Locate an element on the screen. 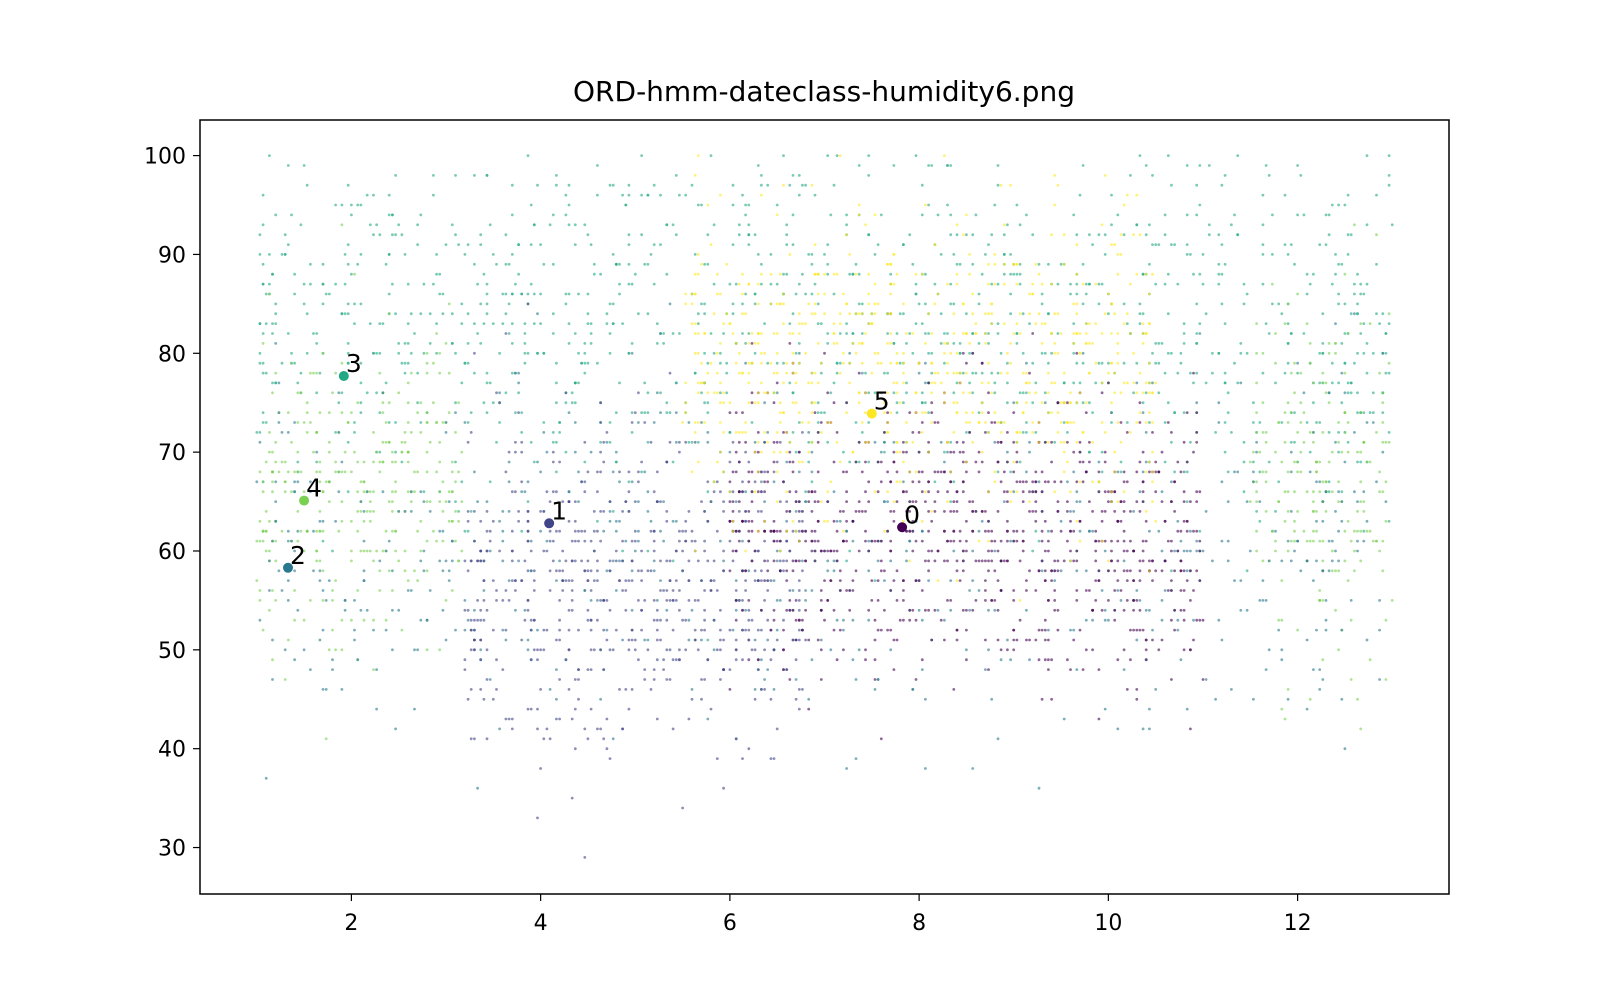  cluster-center-label: 5 is located at coordinates (882, 401).